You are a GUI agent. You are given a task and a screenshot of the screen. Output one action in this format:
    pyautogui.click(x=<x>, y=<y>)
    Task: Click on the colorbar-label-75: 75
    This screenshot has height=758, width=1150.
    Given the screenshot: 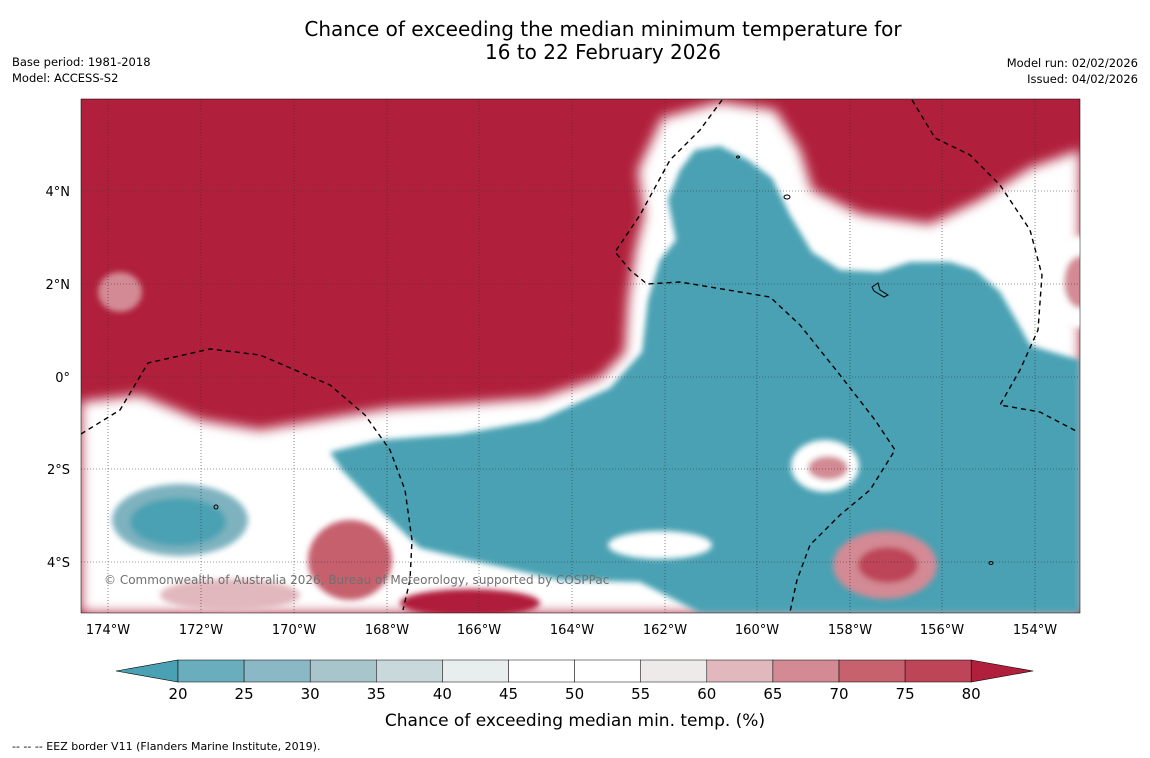 What is the action you would take?
    pyautogui.click(x=905, y=694)
    